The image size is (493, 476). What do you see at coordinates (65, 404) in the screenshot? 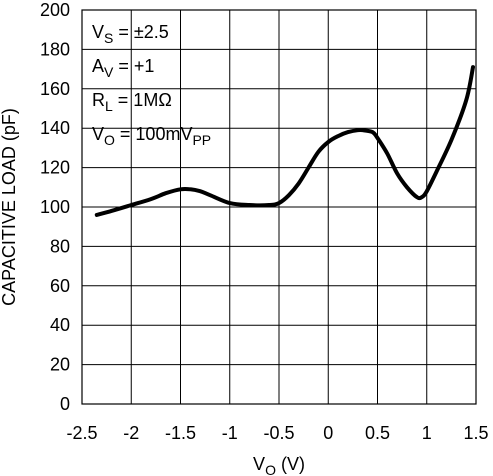
I see `y-tick-label: 0` at bounding box center [65, 404].